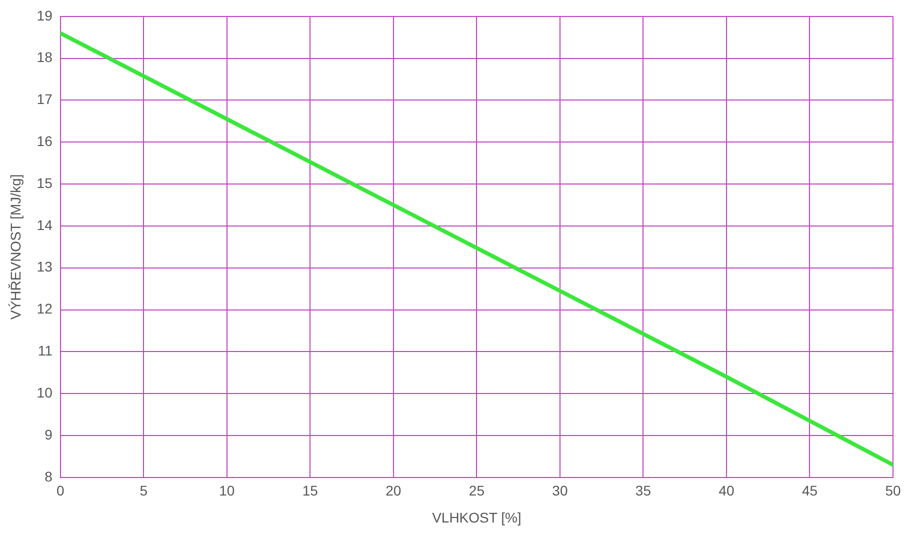  I want to click on y-tick-label: 18, so click(44, 57).